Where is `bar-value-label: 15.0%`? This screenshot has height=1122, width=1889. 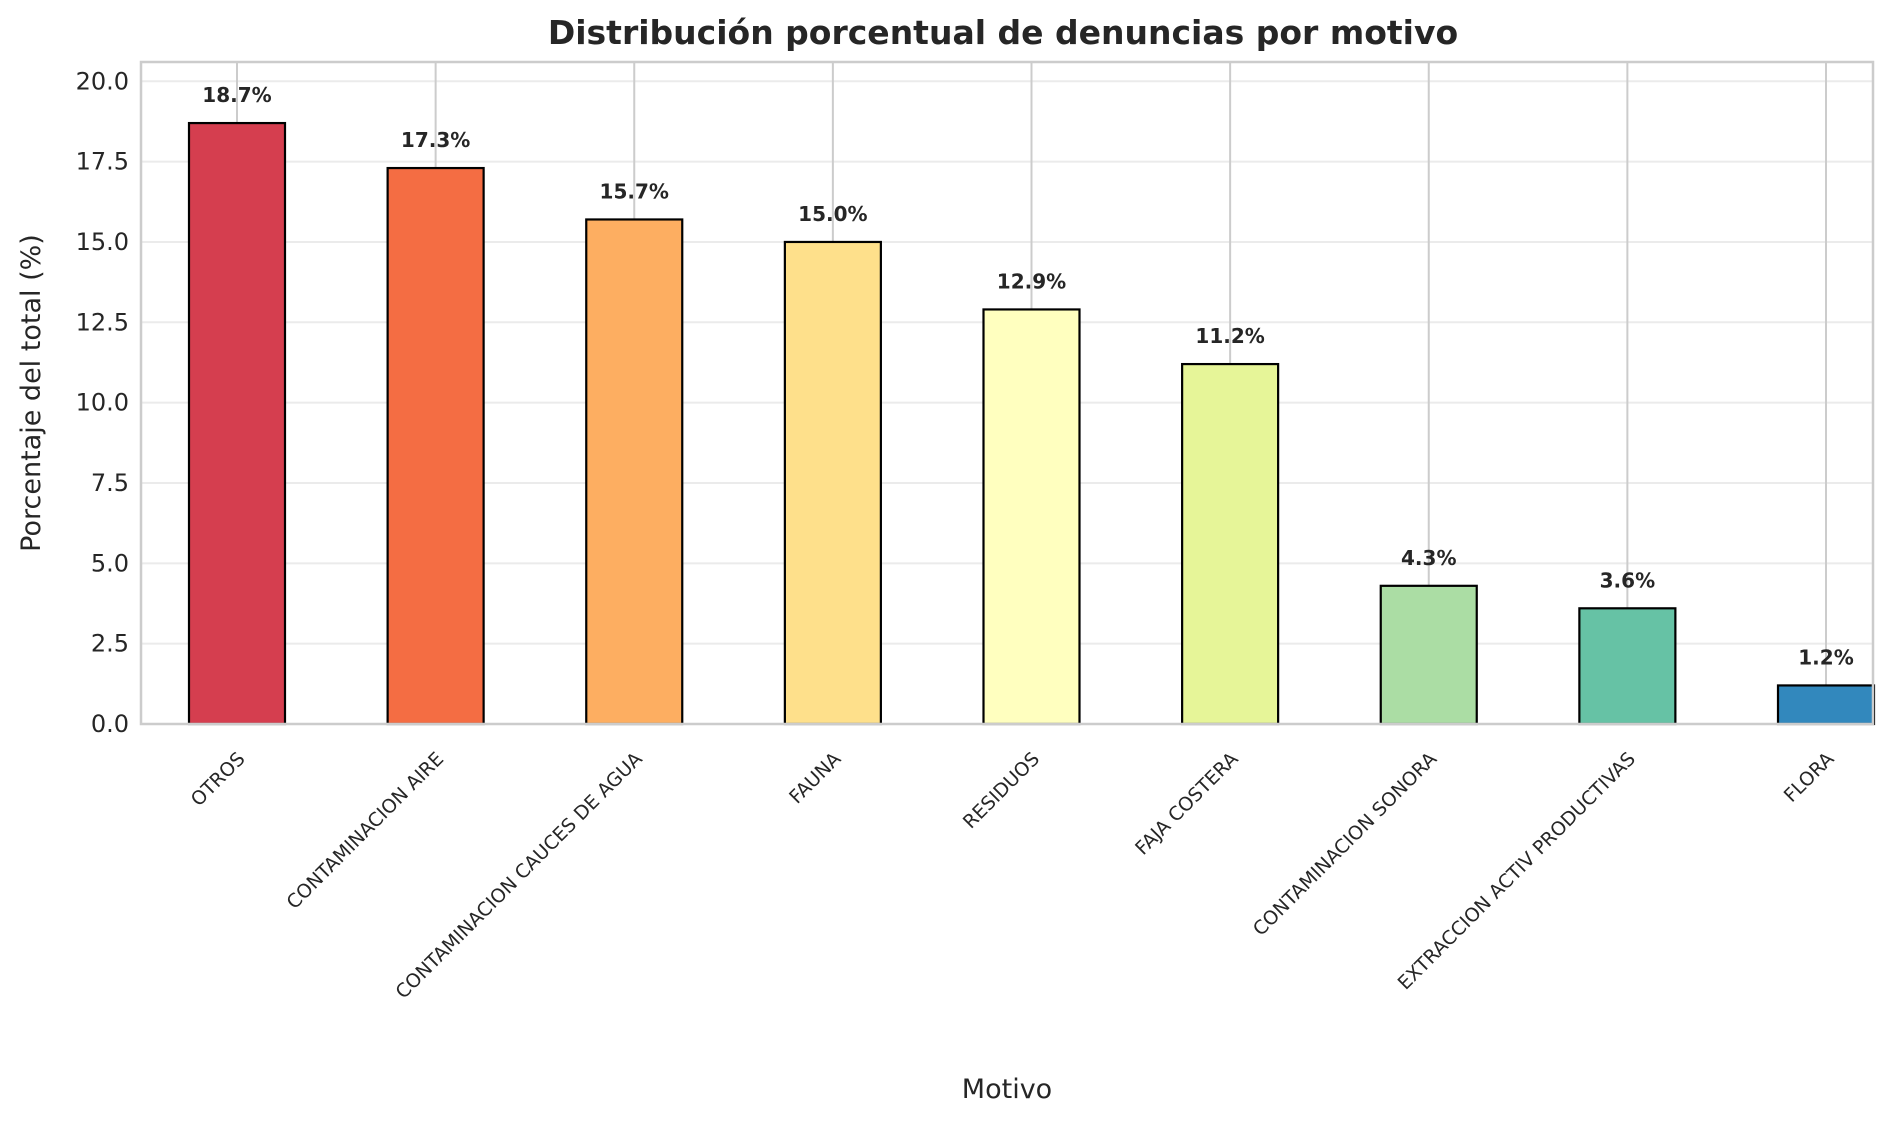
bar-value-label: 15.0% is located at coordinates (832, 214).